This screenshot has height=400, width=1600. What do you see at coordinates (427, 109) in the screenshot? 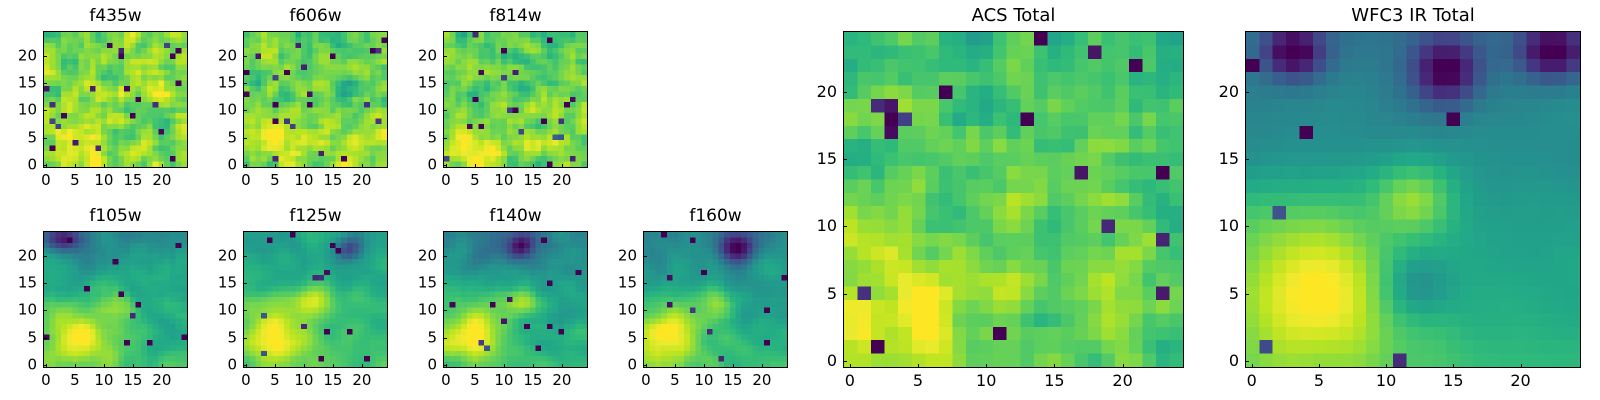
I see `yticklabel-f814w-10: 10` at bounding box center [427, 109].